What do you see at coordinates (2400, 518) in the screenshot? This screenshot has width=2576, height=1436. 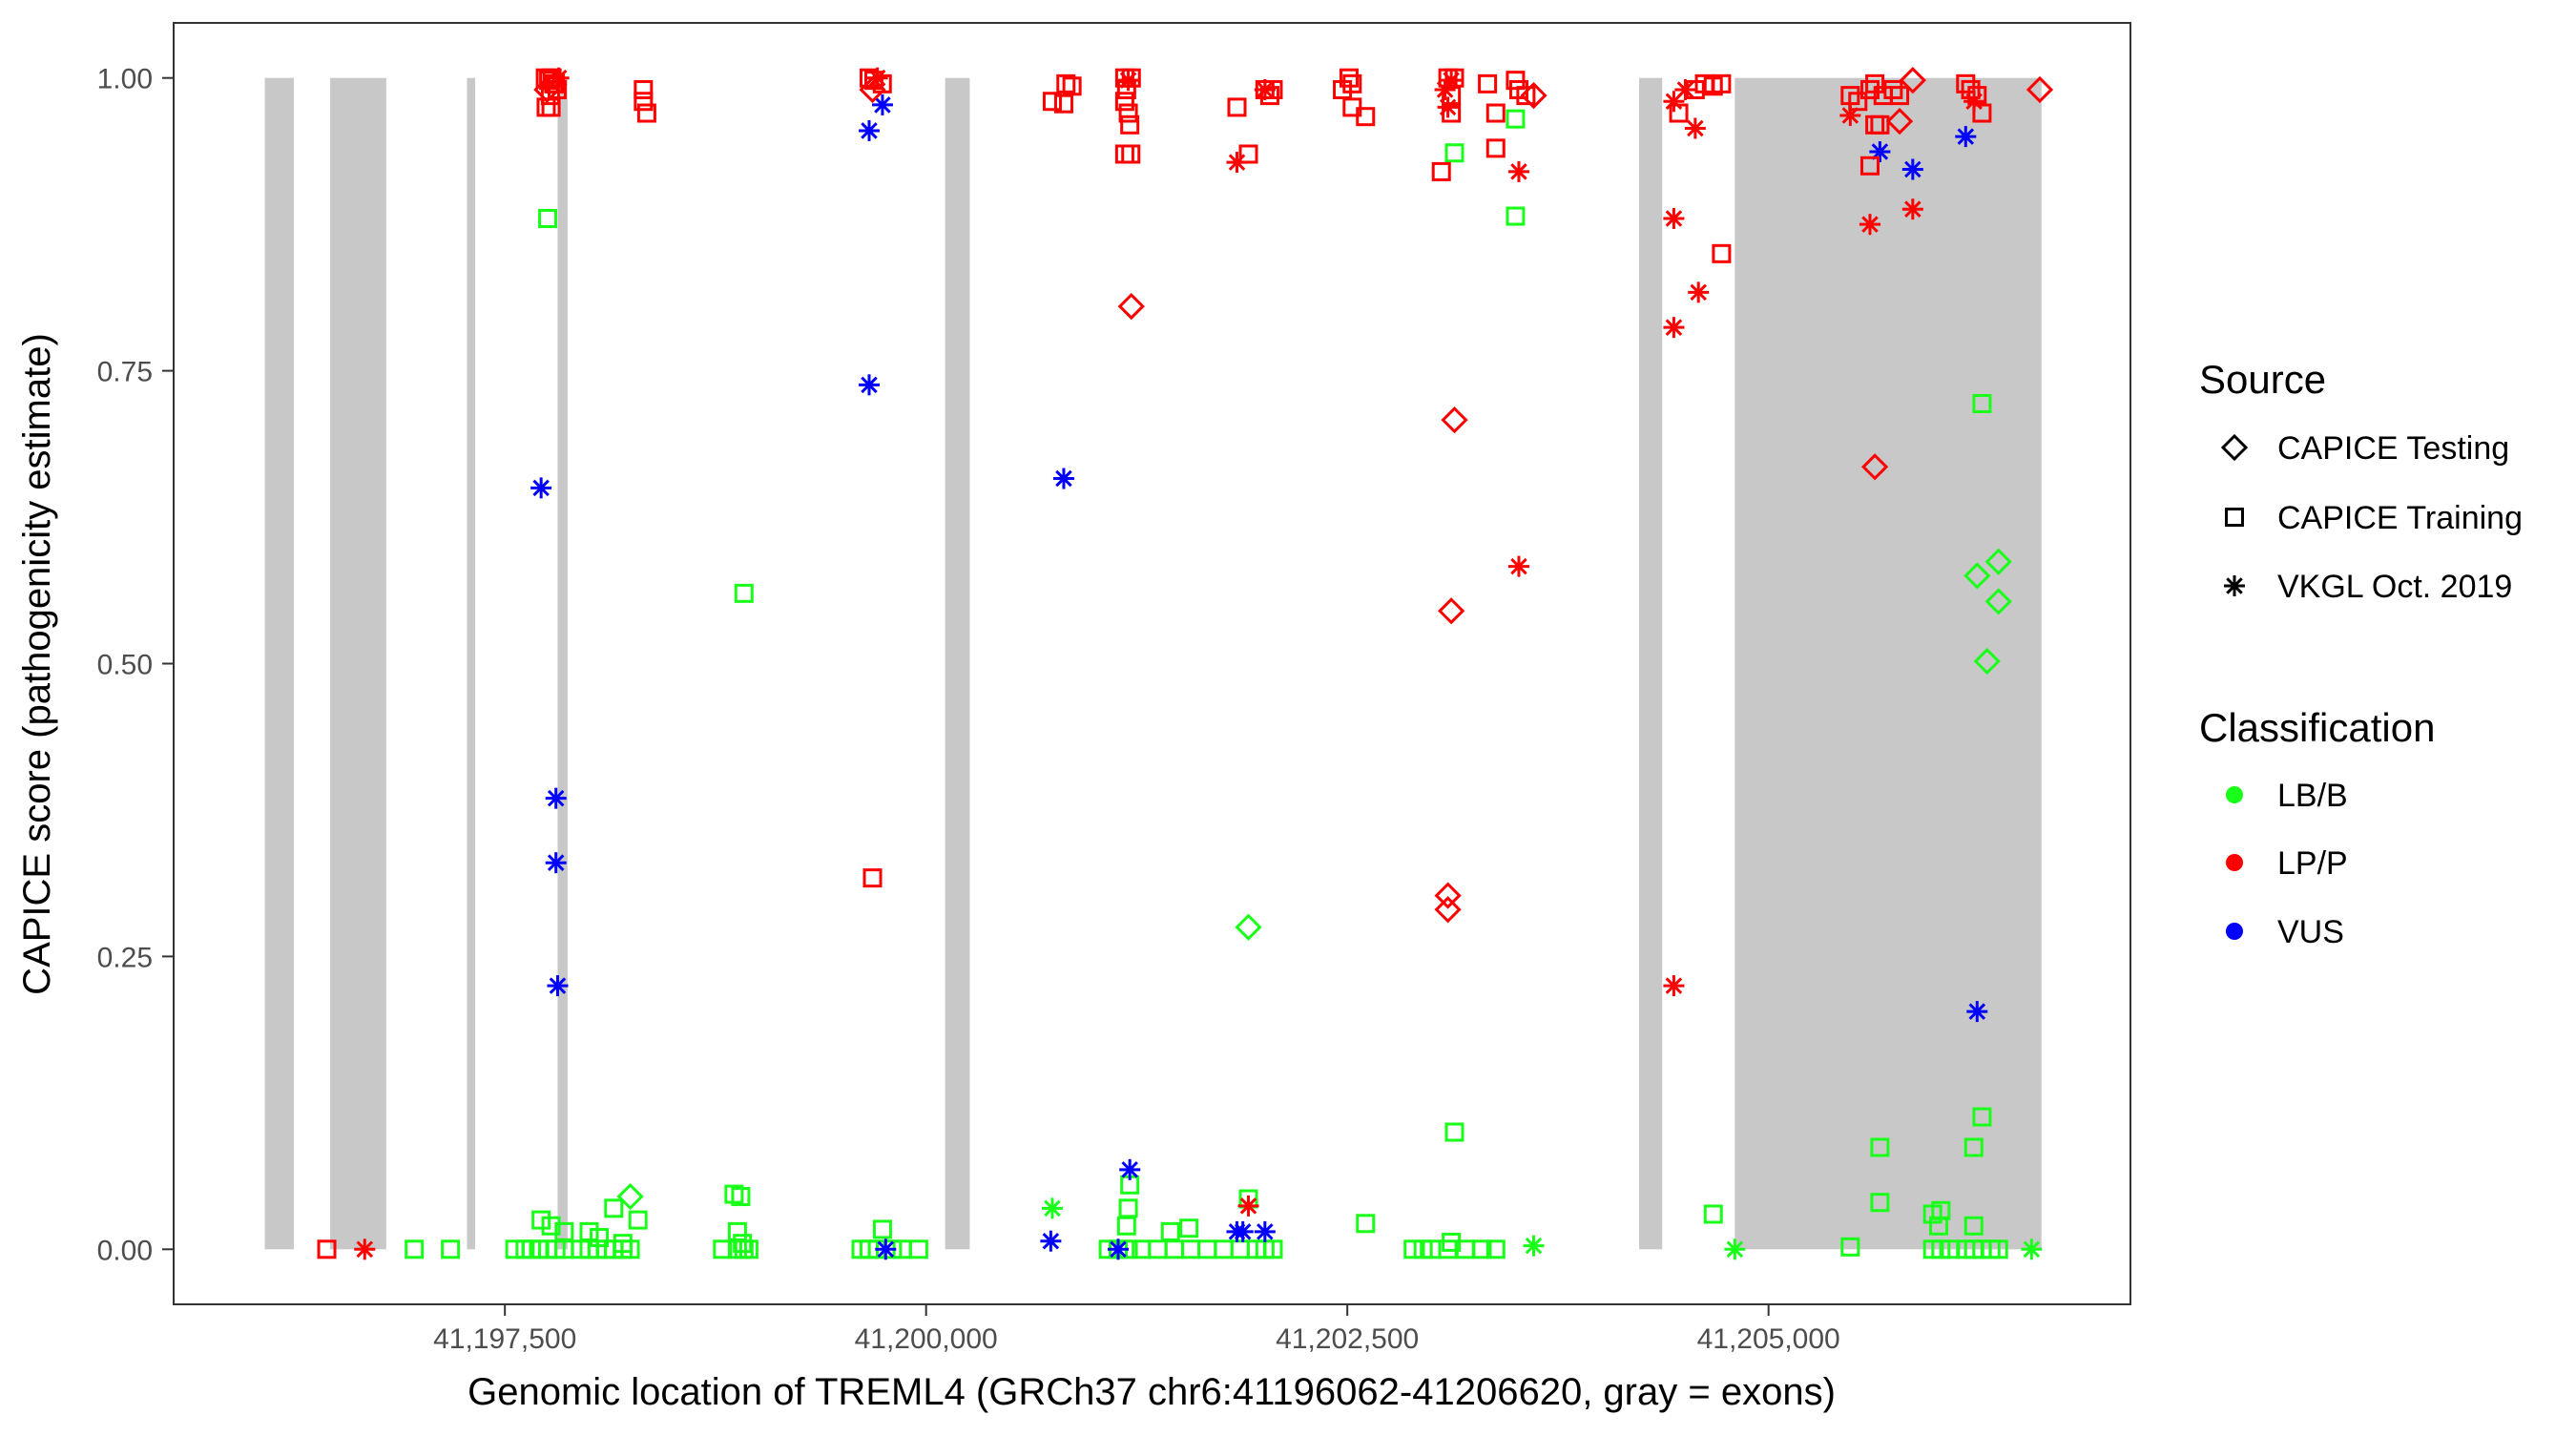 I see `legend-source-label: CAPICE Training` at bounding box center [2400, 518].